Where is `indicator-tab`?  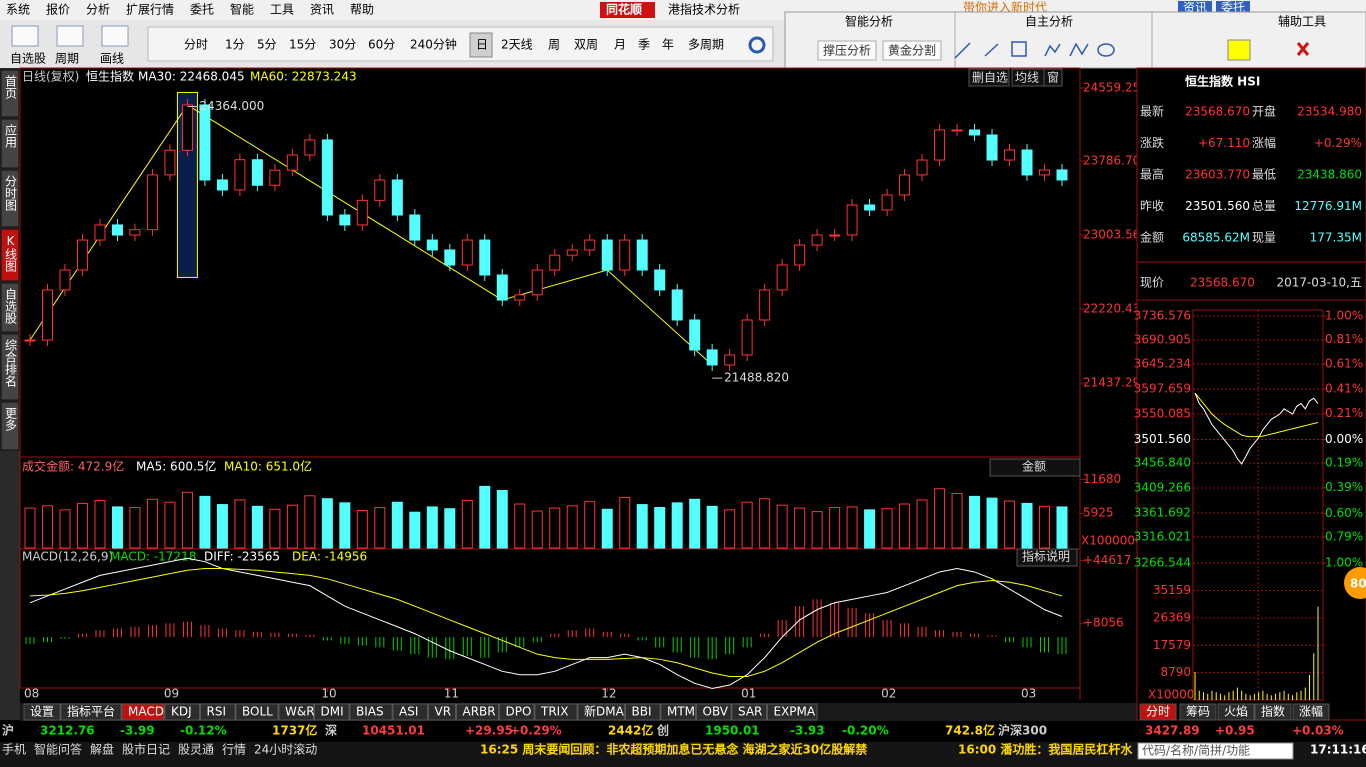 indicator-tab is located at coordinates (143, 712).